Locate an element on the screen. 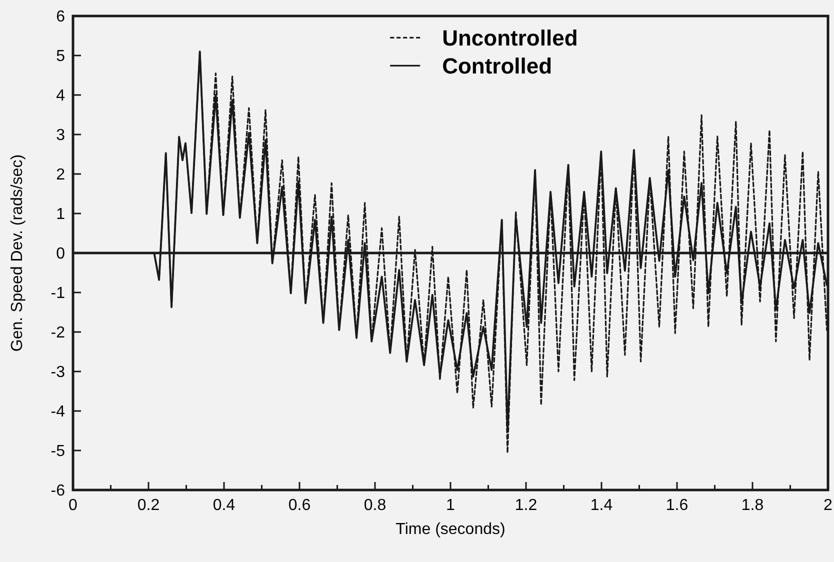 This screenshot has width=834, height=562. y-tick-label: -2 is located at coordinates (58, 333).